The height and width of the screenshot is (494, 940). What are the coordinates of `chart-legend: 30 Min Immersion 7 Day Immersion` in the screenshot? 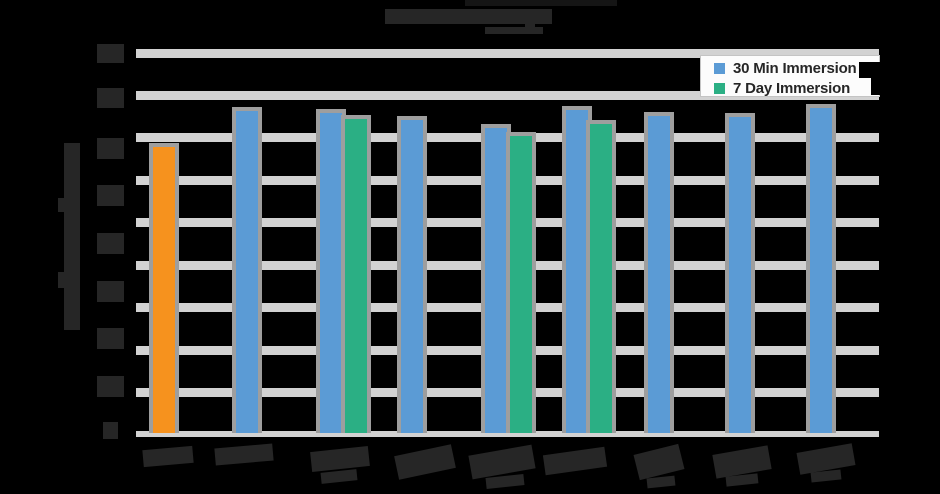 It's located at (790, 76).